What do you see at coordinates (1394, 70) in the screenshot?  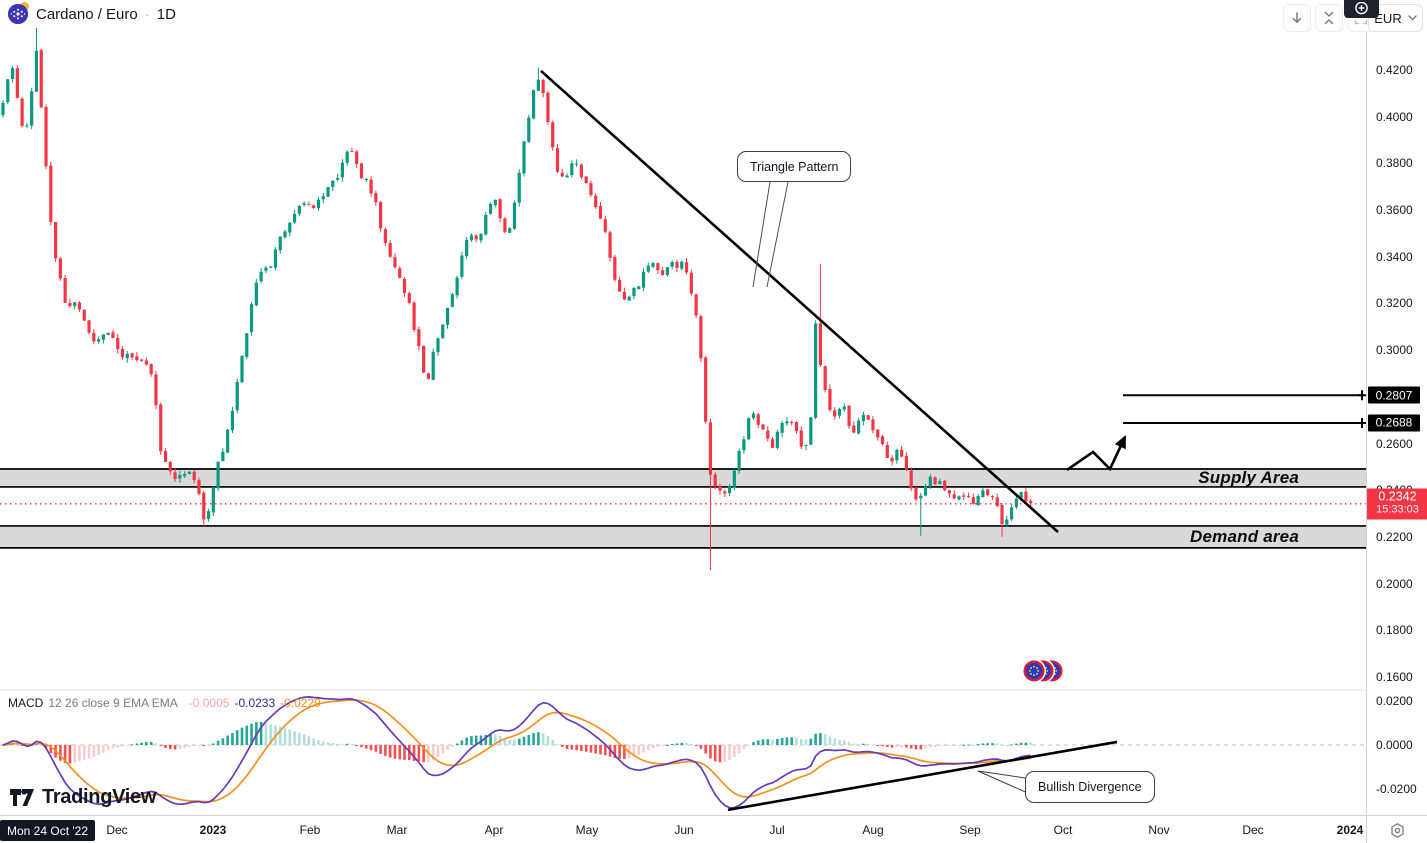 I see `price-tick-label: 0.4200` at bounding box center [1394, 70].